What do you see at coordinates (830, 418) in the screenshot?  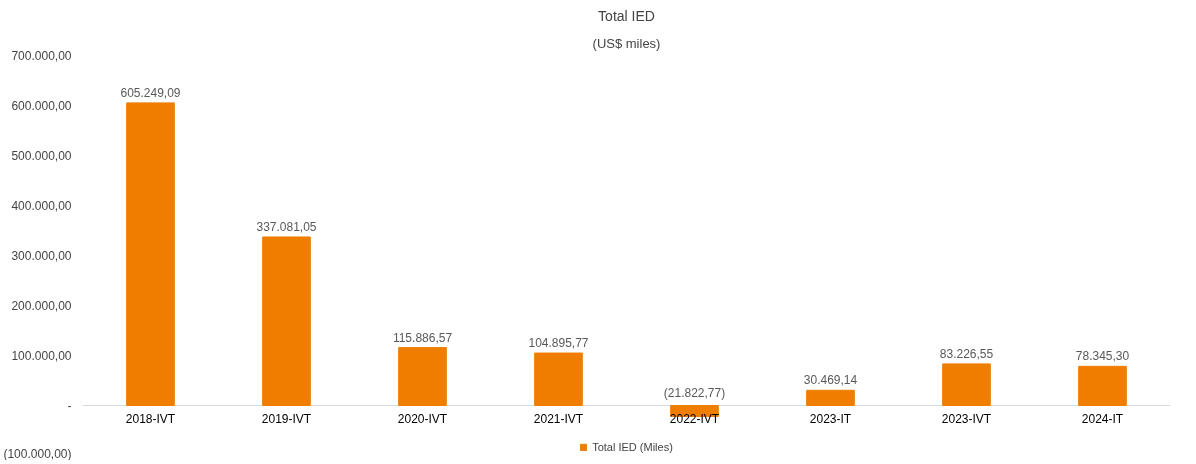 I see `x-tick-label: 2023-IT` at bounding box center [830, 418].